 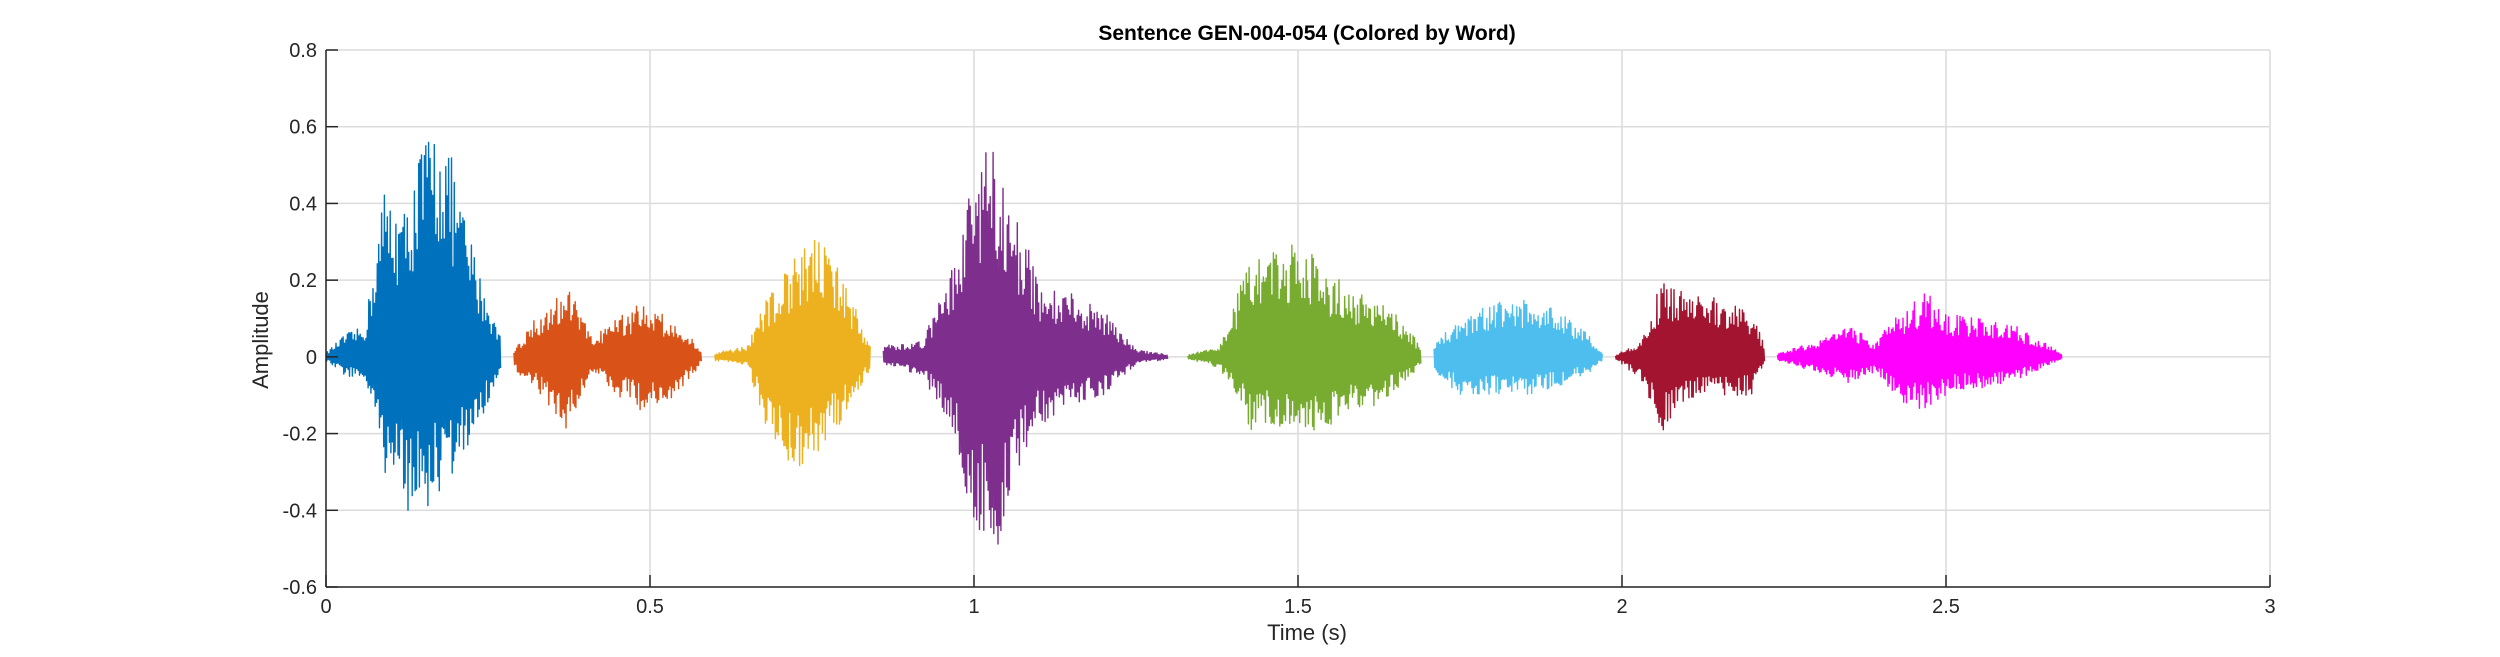 What do you see at coordinates (300, 435) in the screenshot?
I see `y-tick-label: -0.2` at bounding box center [300, 435].